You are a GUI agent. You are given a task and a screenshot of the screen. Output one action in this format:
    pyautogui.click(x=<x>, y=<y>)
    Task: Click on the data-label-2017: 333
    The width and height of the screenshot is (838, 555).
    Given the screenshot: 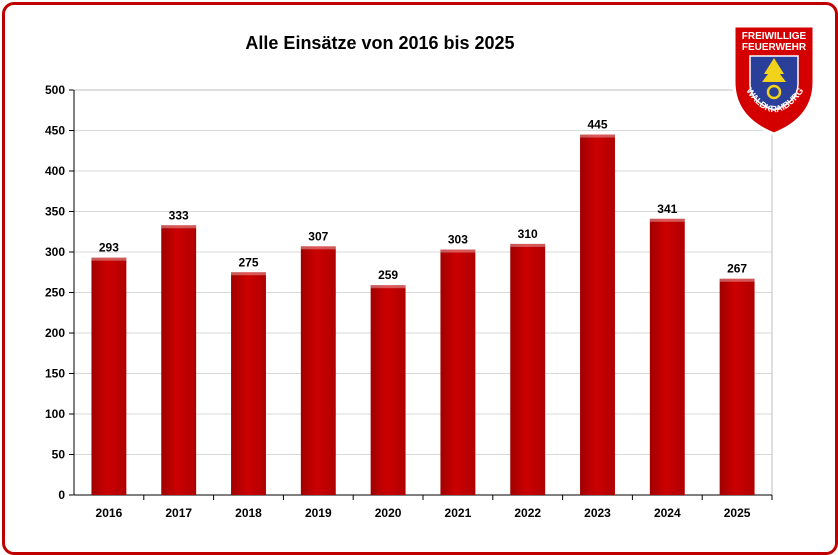 What is the action you would take?
    pyautogui.click(x=179, y=215)
    